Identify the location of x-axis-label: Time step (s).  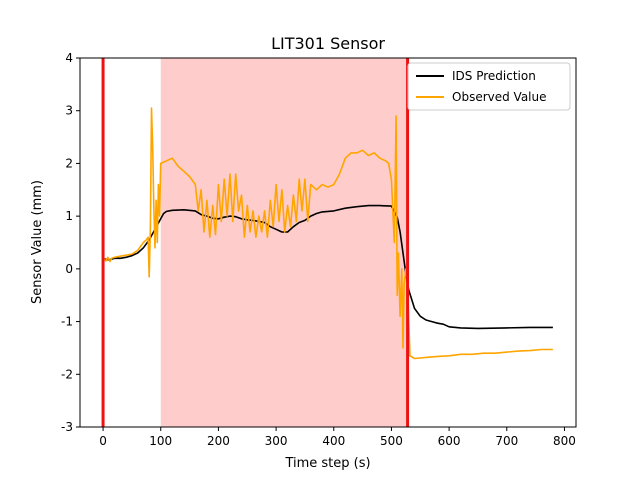
(327, 463).